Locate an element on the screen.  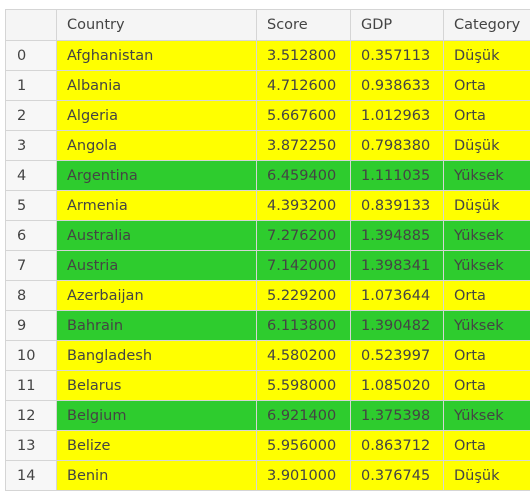
country-cell: Algeria is located at coordinates (156, 115).